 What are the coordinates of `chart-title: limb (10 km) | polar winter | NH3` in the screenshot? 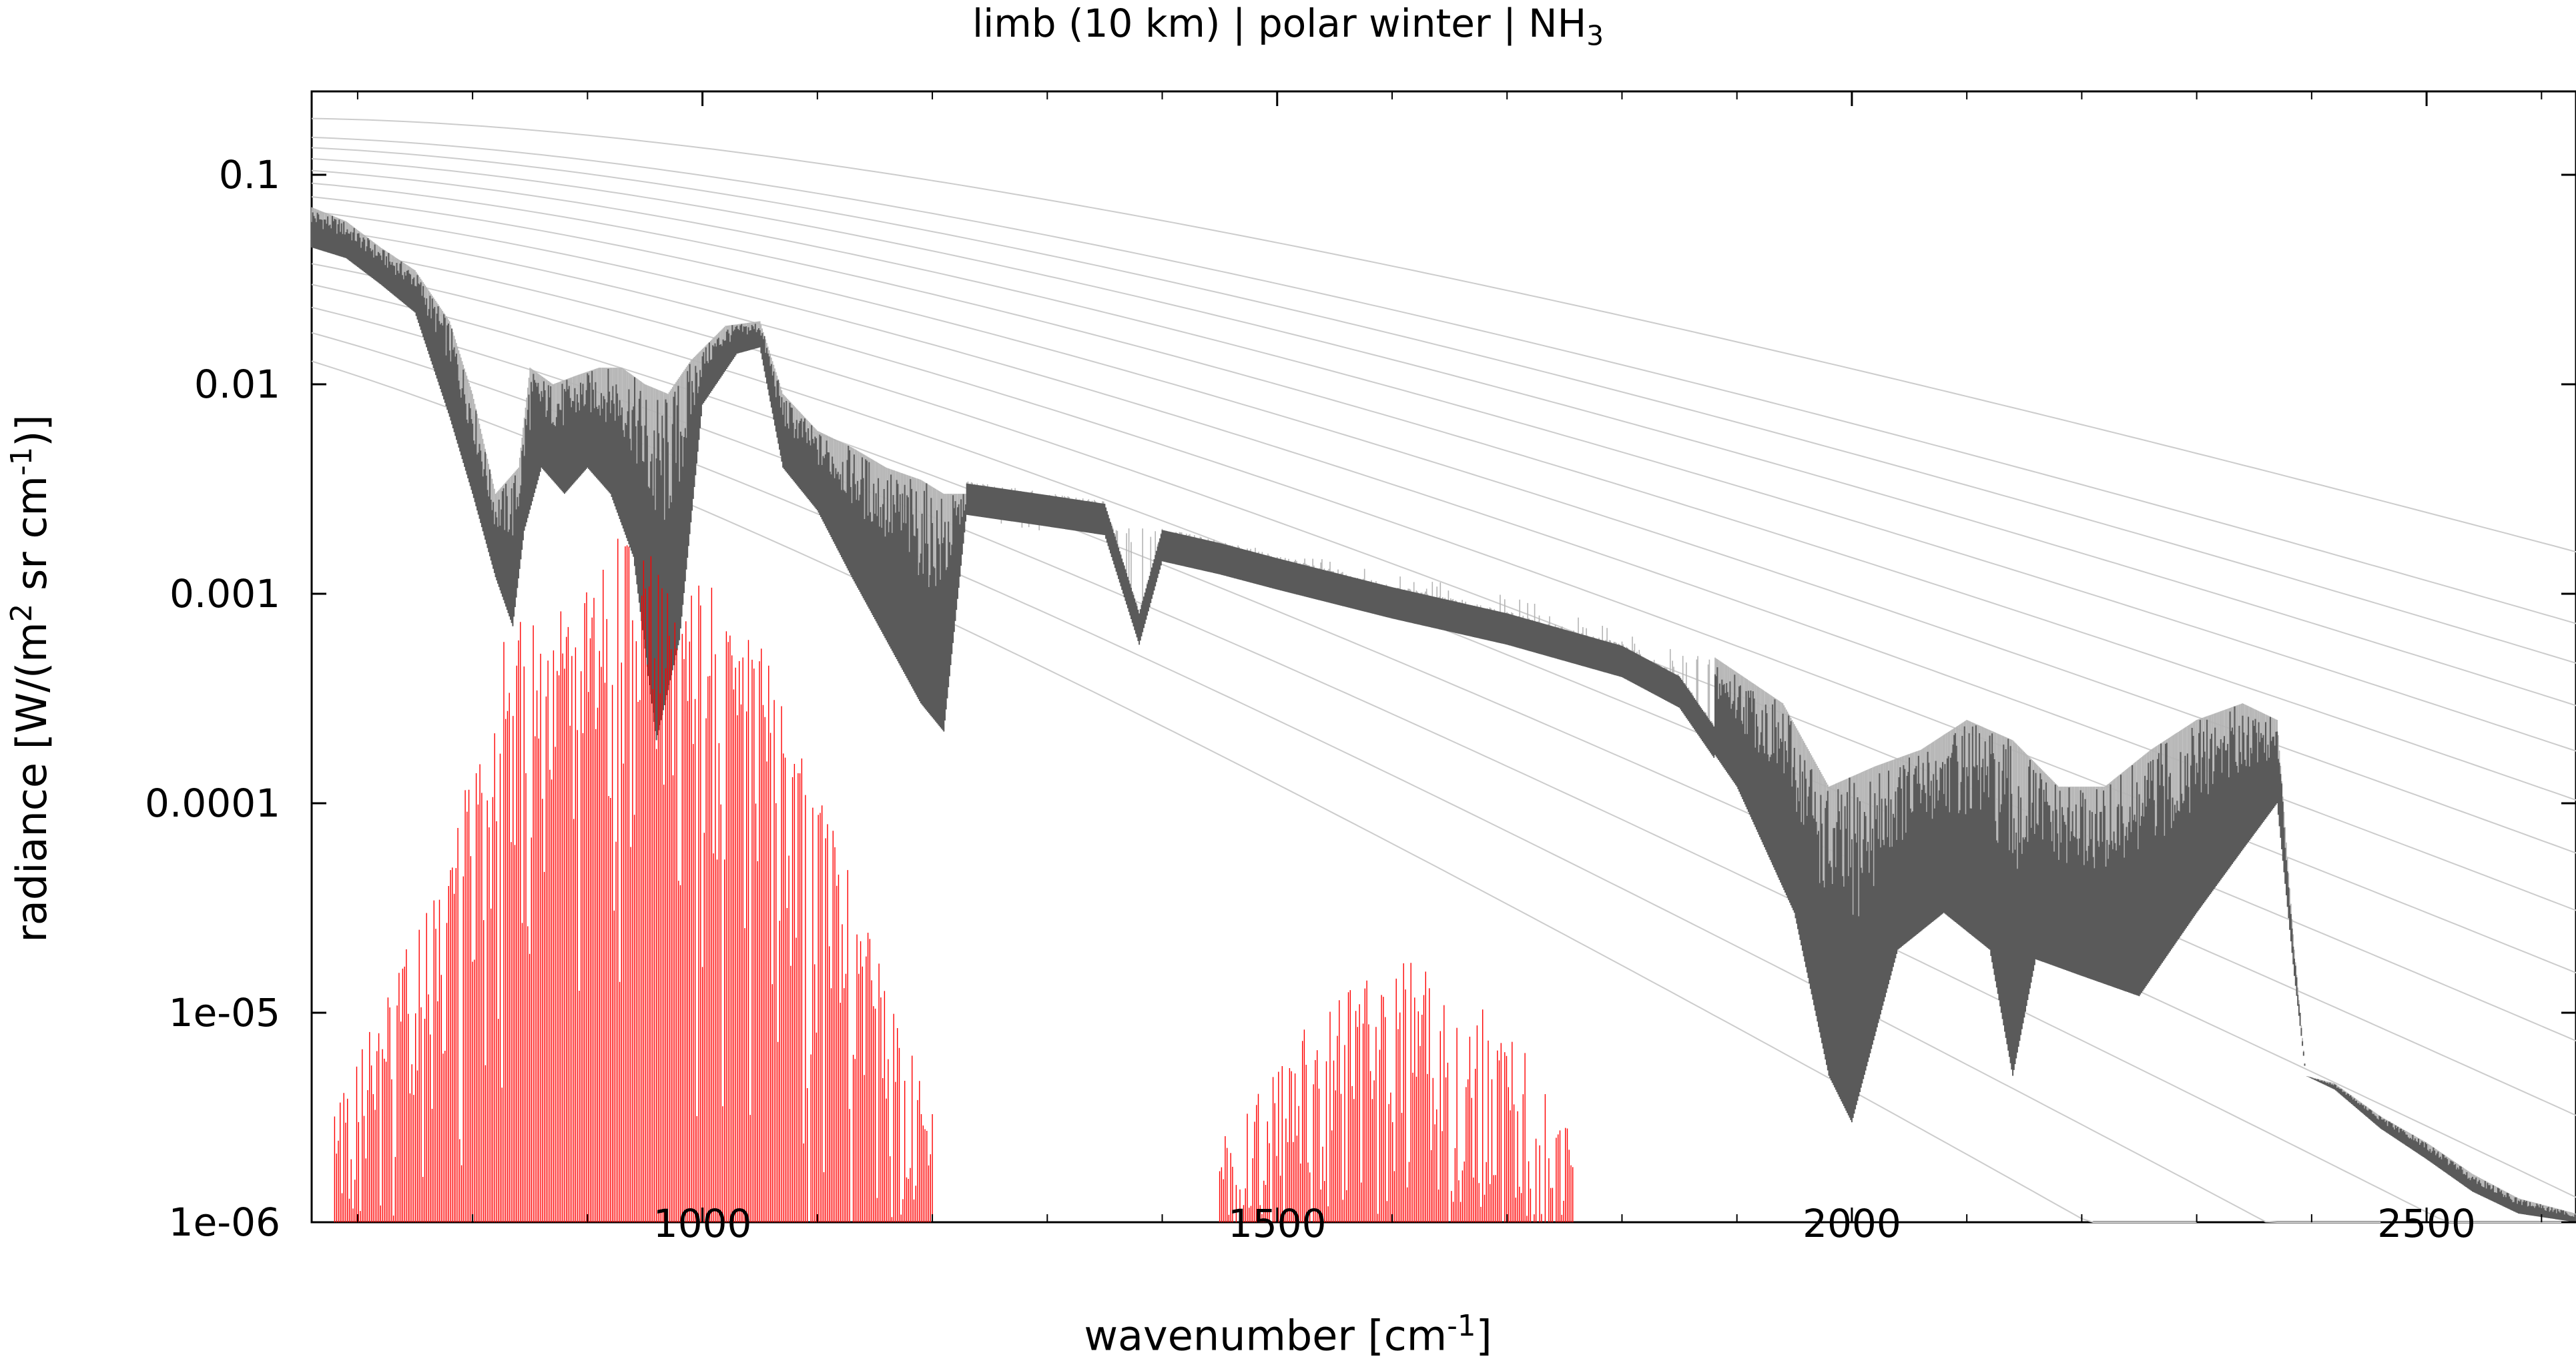 It's located at (1288, 27).